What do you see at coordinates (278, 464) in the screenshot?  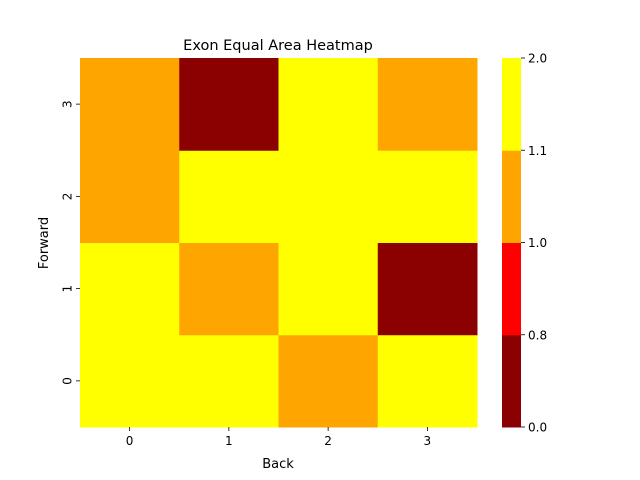 I see `x-axis-label: Back` at bounding box center [278, 464].